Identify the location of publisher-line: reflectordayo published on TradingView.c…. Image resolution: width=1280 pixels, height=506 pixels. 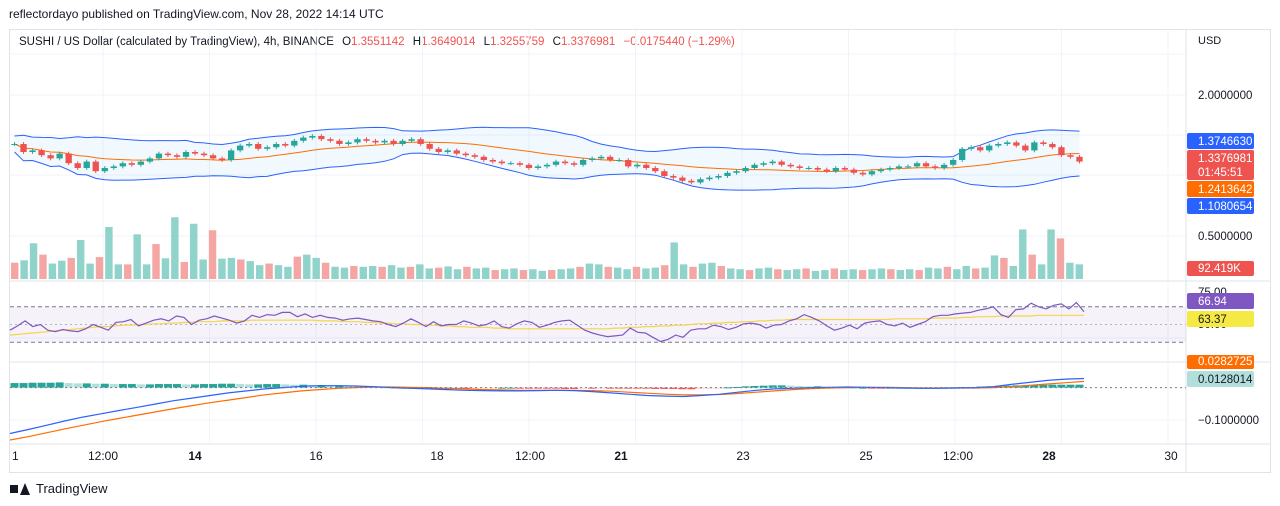
(196, 14).